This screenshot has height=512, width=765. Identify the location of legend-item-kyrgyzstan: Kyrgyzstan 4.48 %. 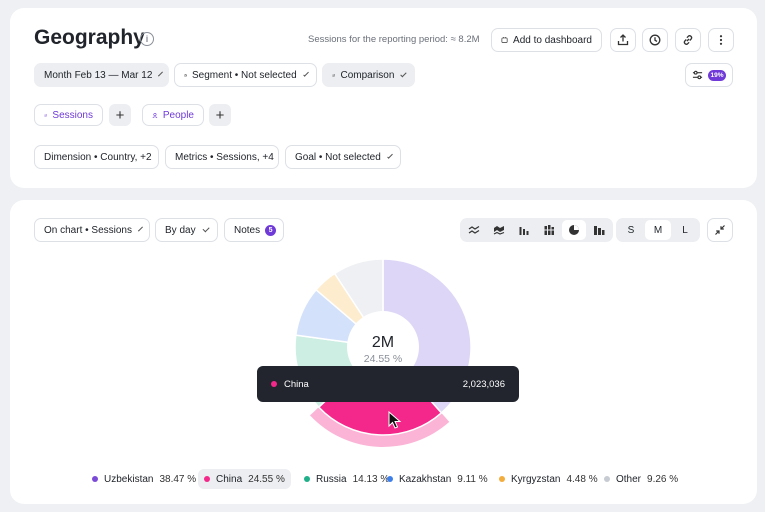
(548, 479).